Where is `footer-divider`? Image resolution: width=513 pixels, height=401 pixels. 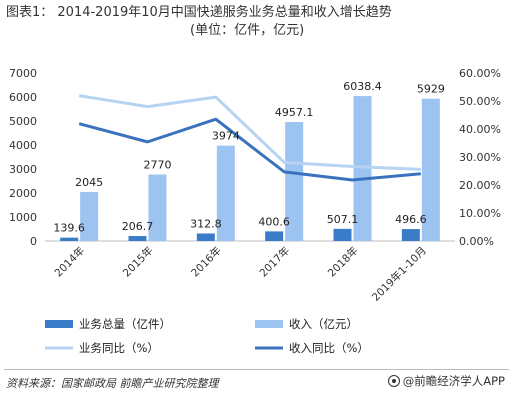 footer-divider is located at coordinates (256, 369).